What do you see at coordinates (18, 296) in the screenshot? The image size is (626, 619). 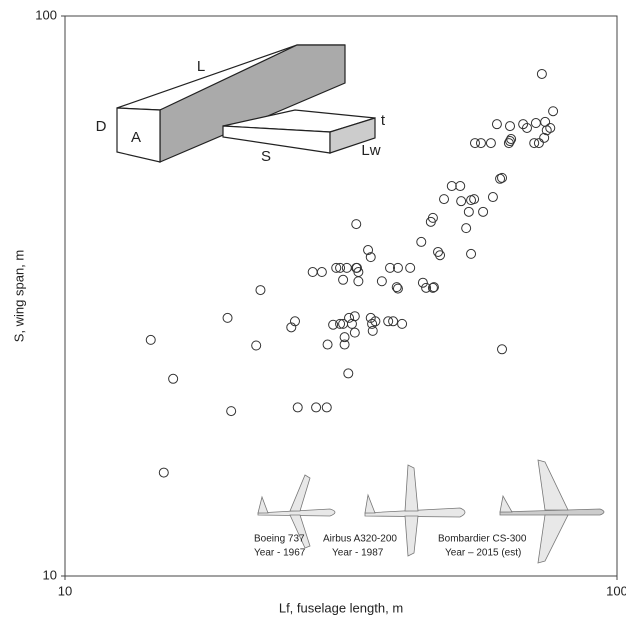 I see `y-axis-label: S, wing span, m` at bounding box center [18, 296].